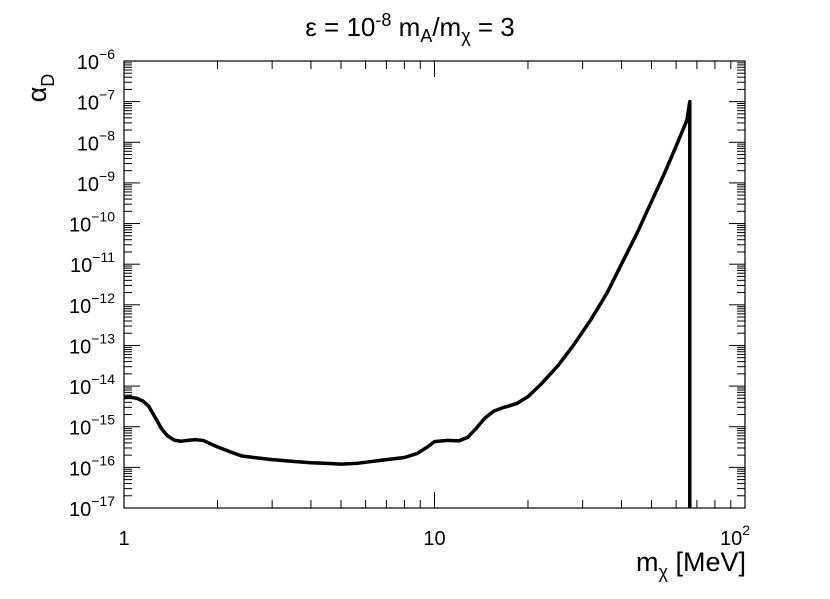  I want to click on title-ratio-value: = 3, so click(493, 27).